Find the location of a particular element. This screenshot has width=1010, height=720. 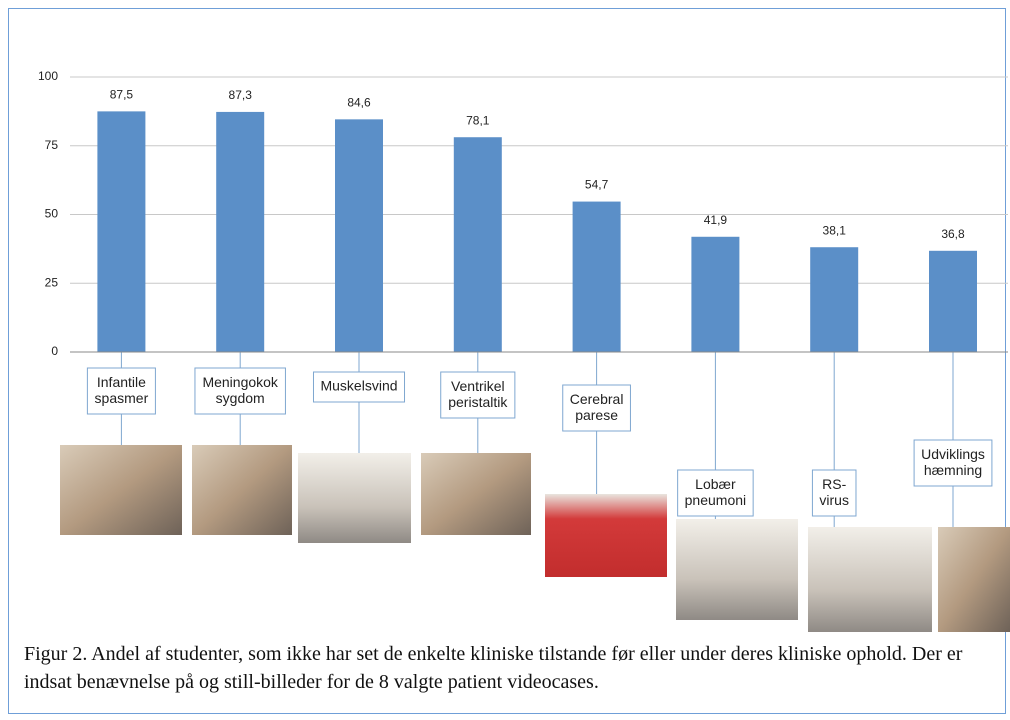

value-label: 87,5 is located at coordinates (122, 95).